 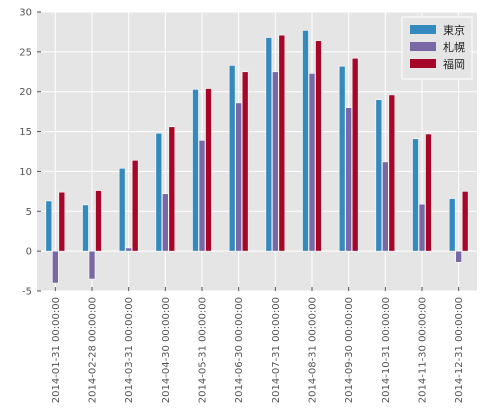 What do you see at coordinates (93, 350) in the screenshot?
I see `x-tick-label: 2014-02-28 00:00:00` at bounding box center [93, 350].